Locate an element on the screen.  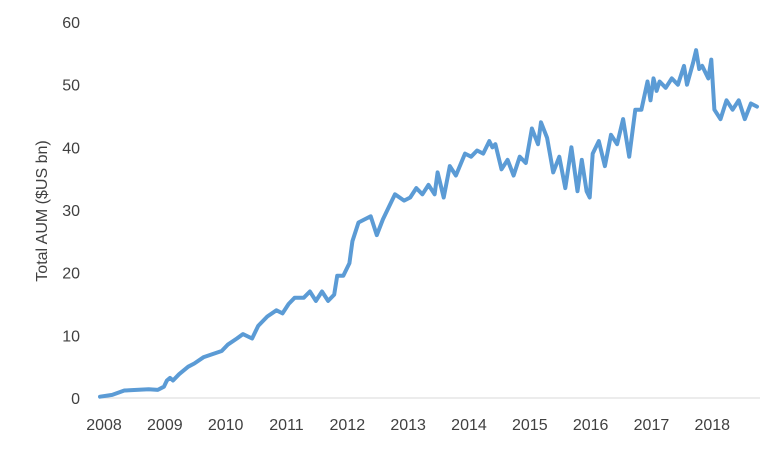
x-tick-label: 2010 is located at coordinates (226, 425).